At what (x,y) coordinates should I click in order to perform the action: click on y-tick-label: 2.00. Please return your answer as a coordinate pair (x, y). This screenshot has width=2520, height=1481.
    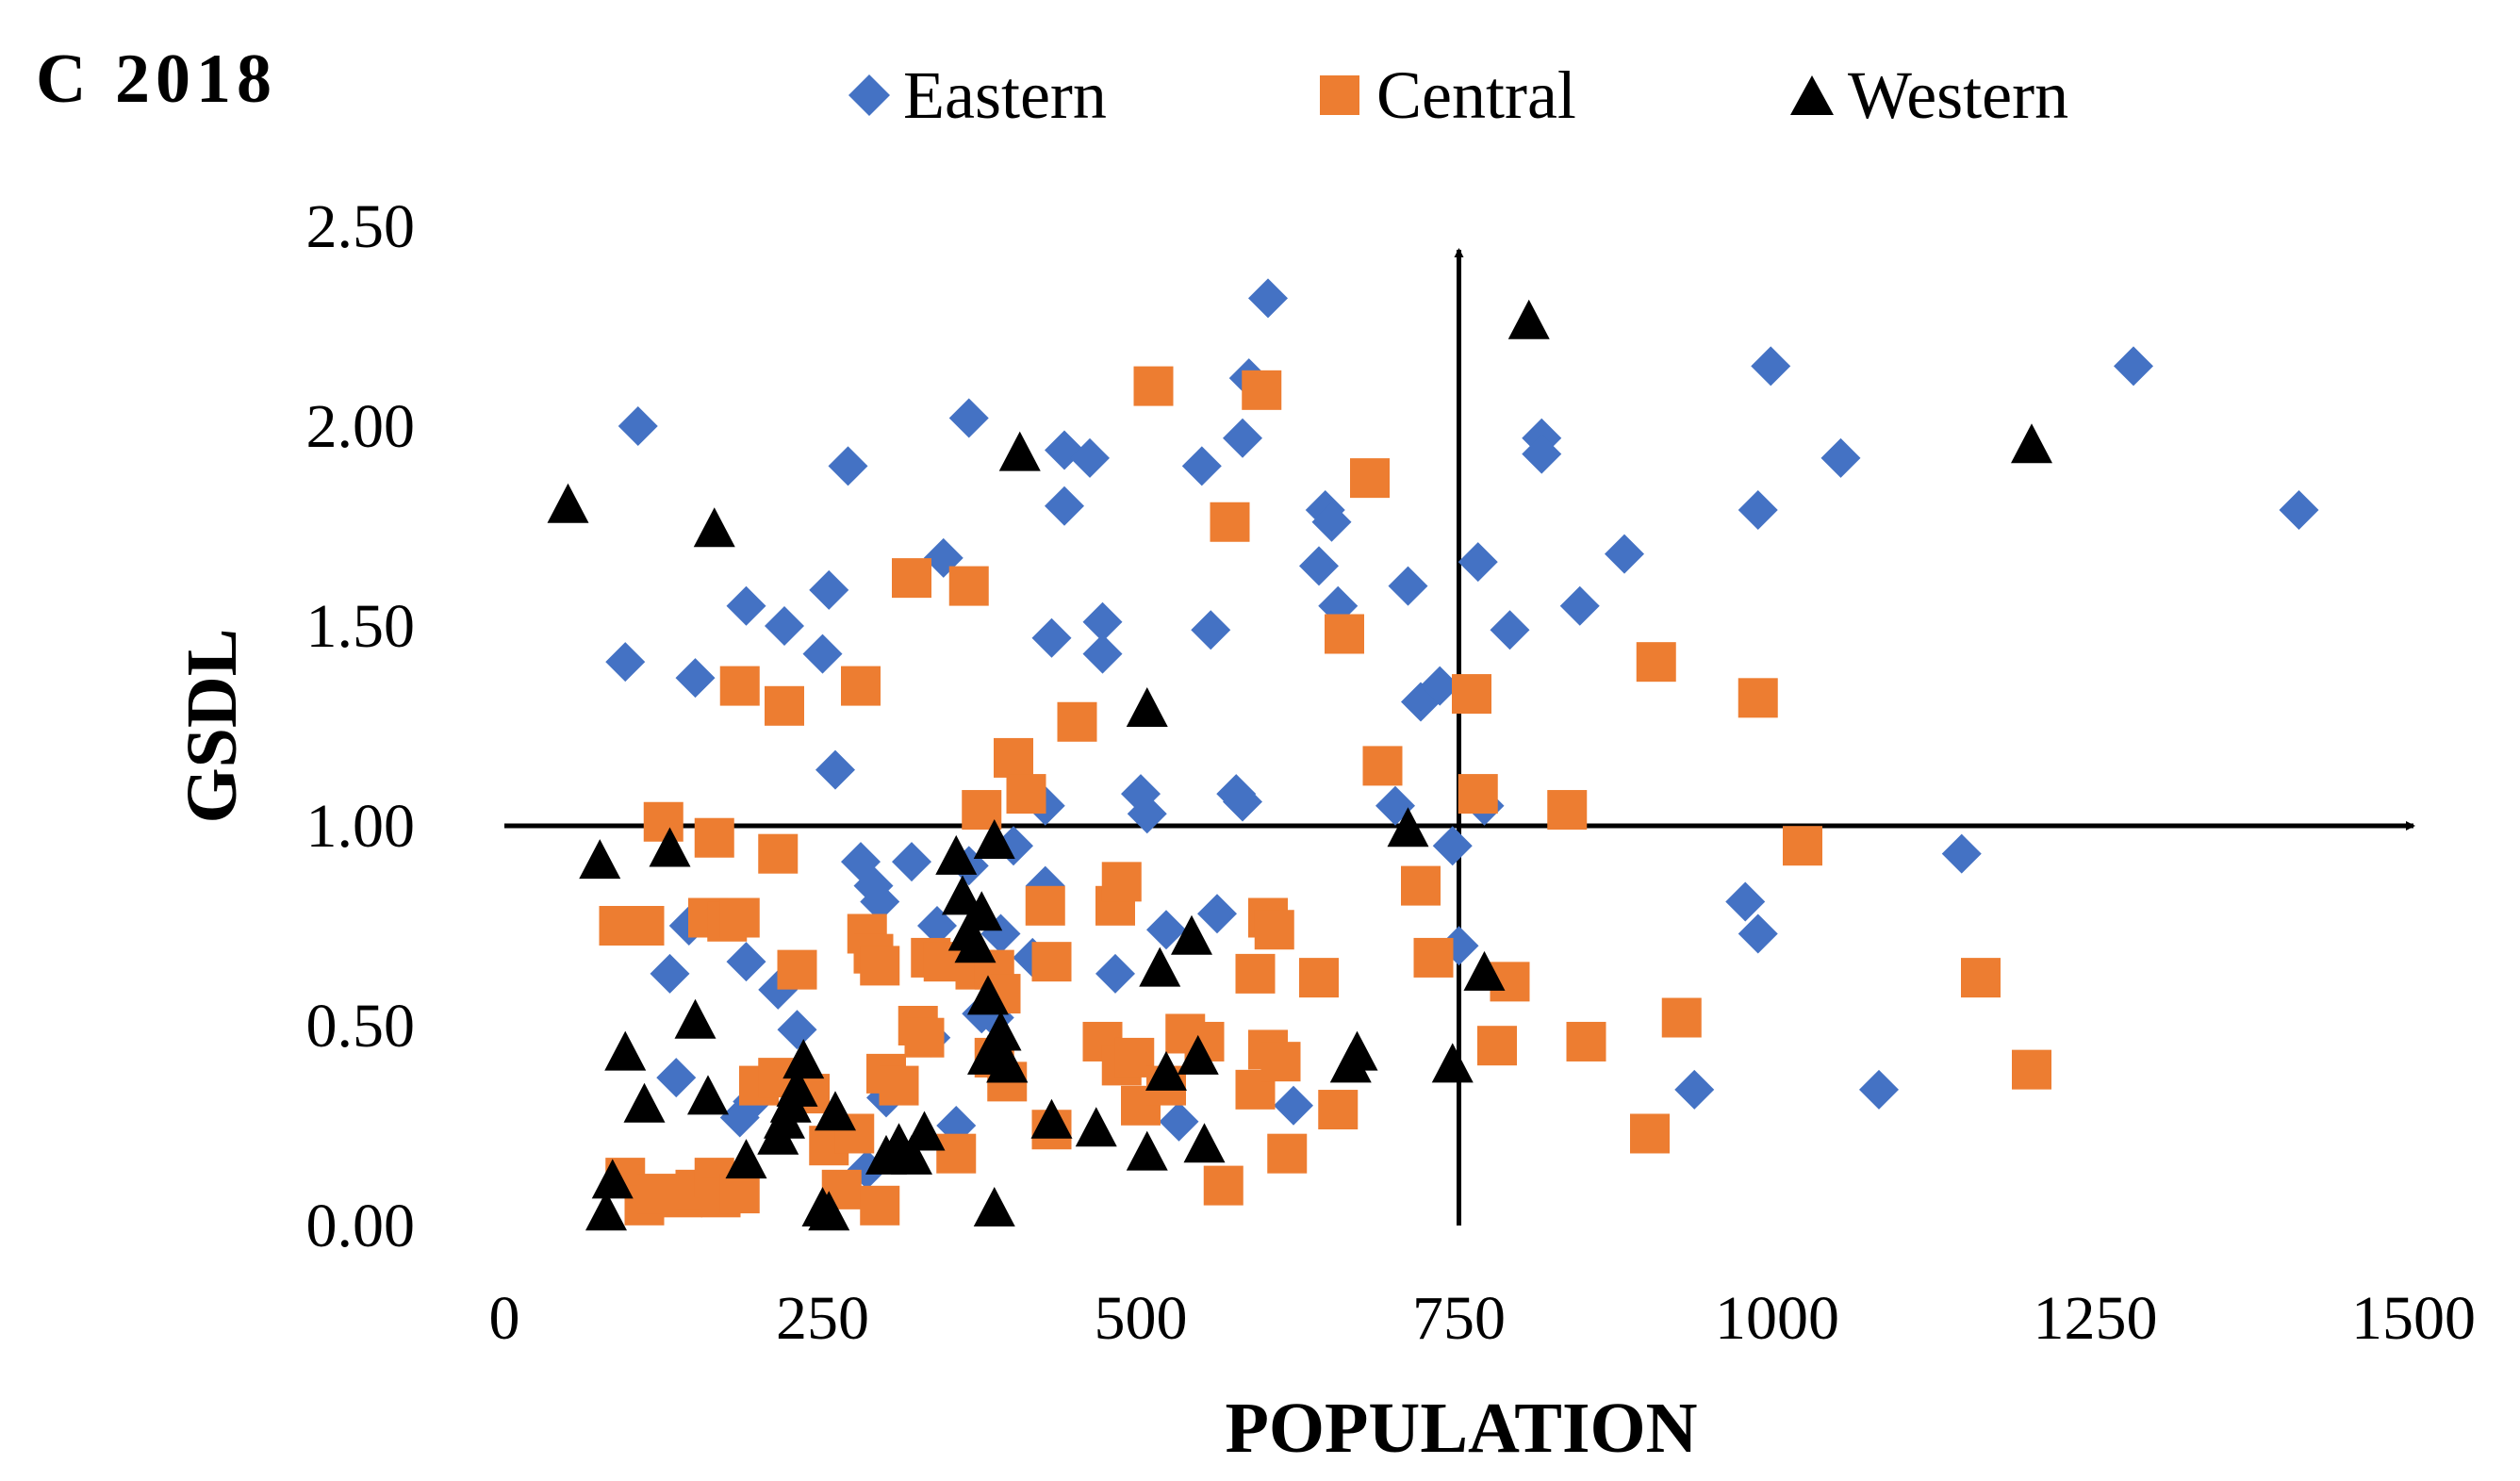
    Looking at the image, I should click on (361, 427).